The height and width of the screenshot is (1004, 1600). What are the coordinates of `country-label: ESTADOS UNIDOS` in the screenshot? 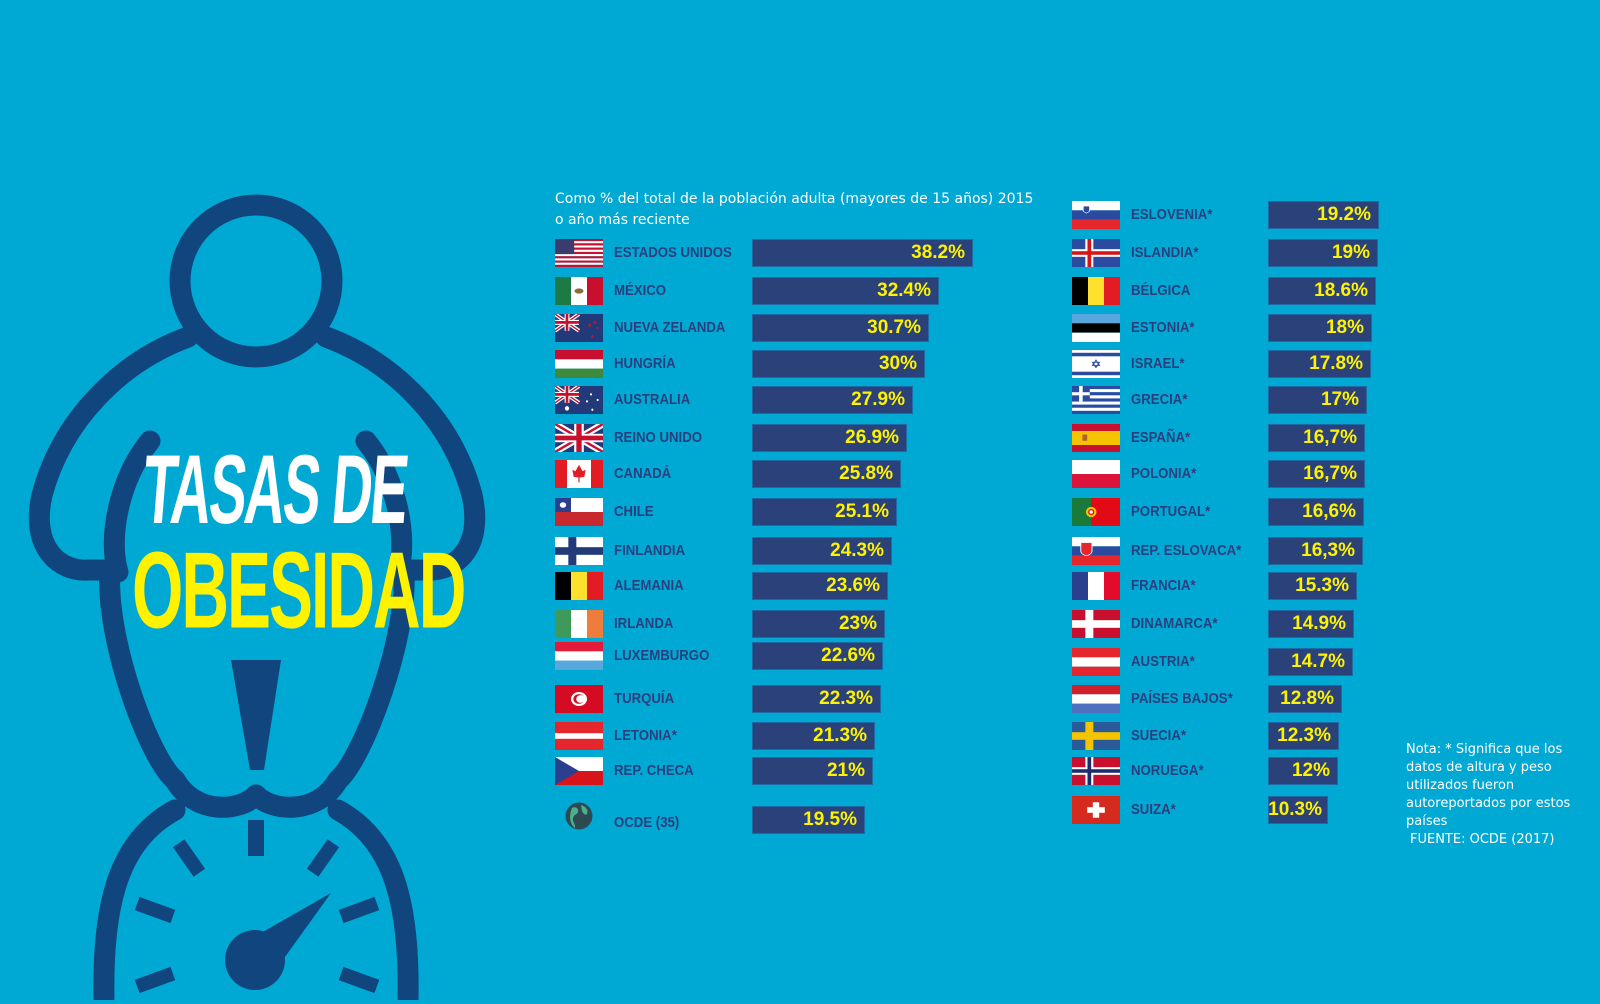 It's located at (673, 252).